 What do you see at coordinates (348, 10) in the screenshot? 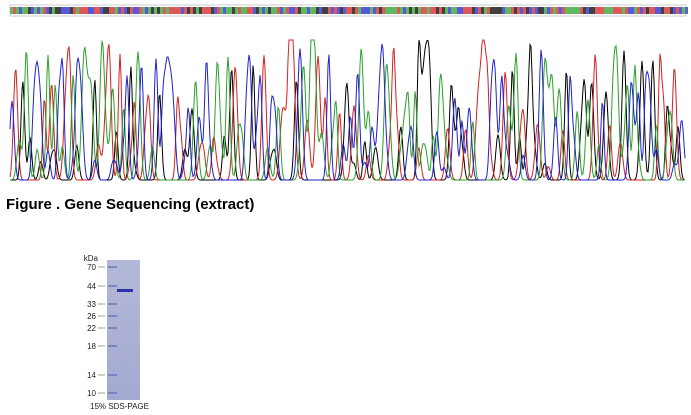
I see `base-call-frame` at bounding box center [348, 10].